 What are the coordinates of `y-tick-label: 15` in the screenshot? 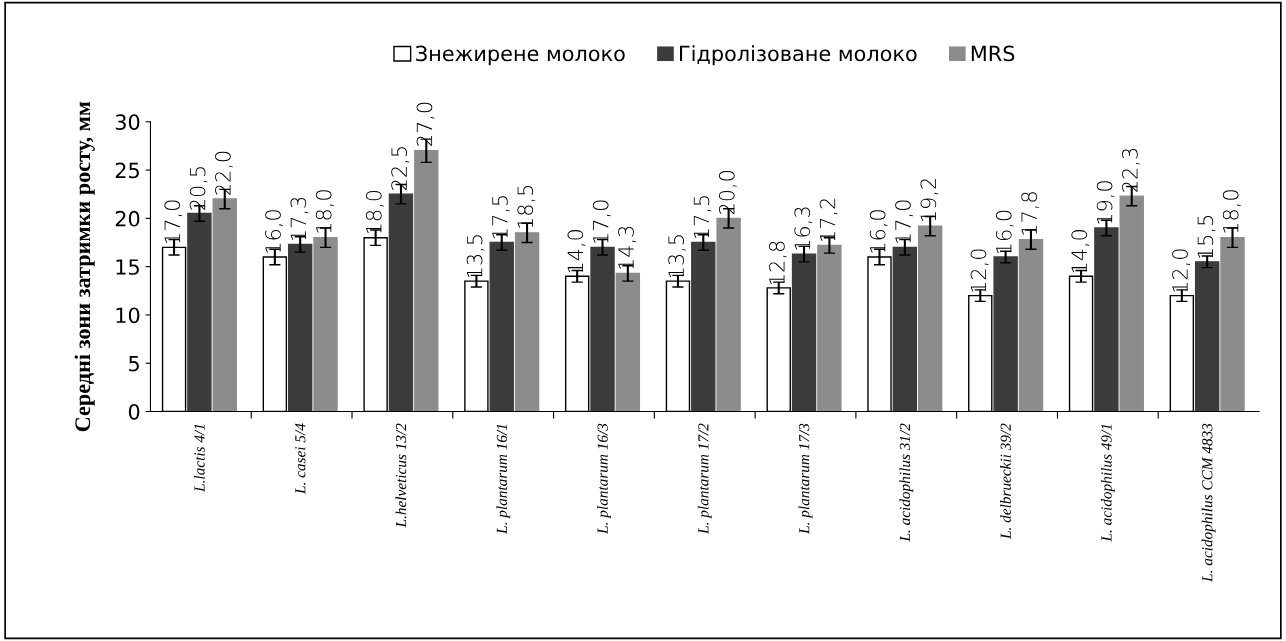 It's located at (127, 267).